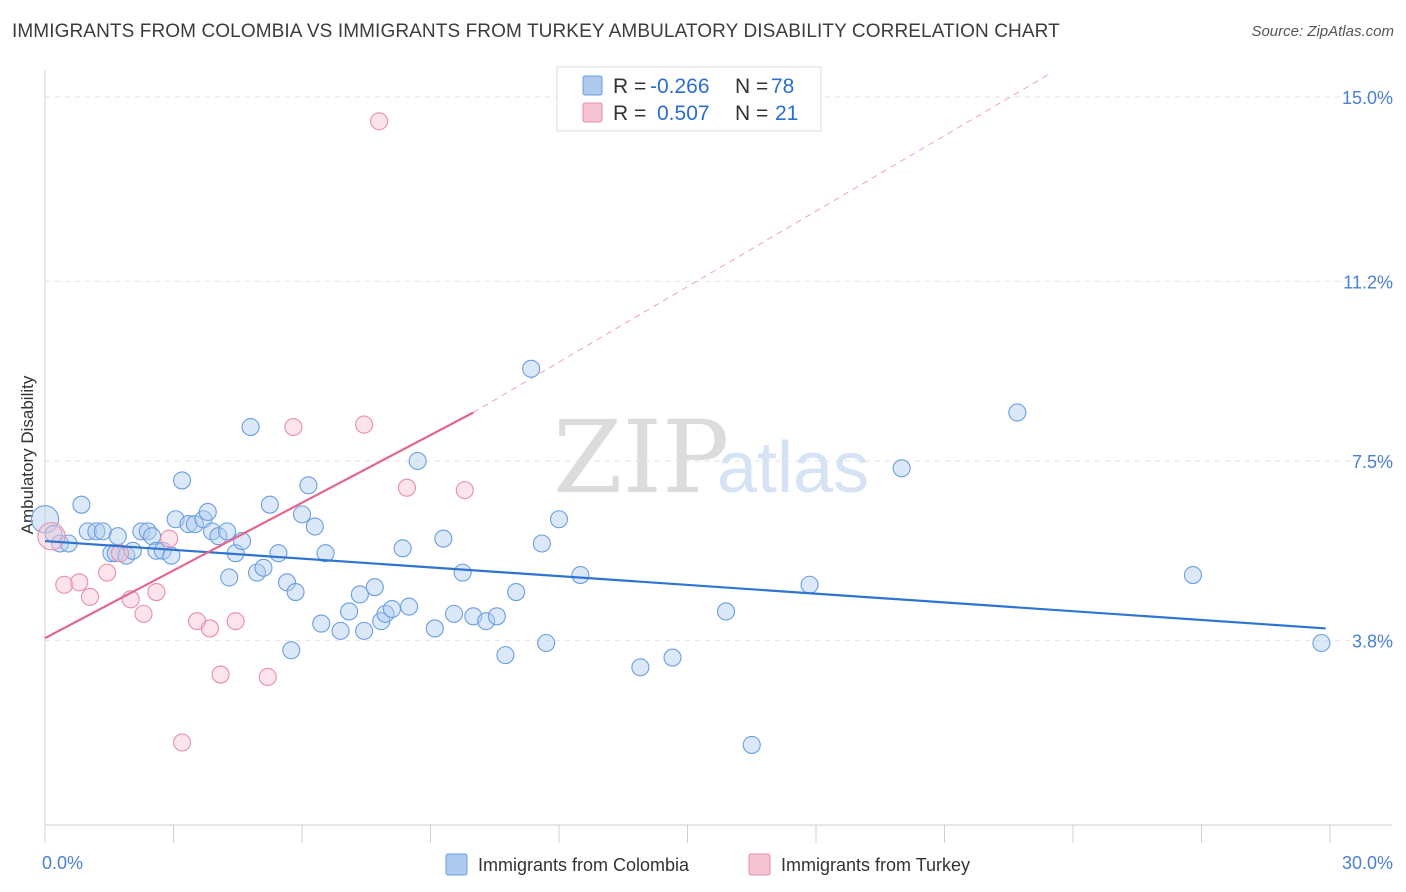 The height and width of the screenshot is (892, 1406). Describe the element at coordinates (793, 468) in the screenshot. I see `watermark-atlas: atlas` at that location.